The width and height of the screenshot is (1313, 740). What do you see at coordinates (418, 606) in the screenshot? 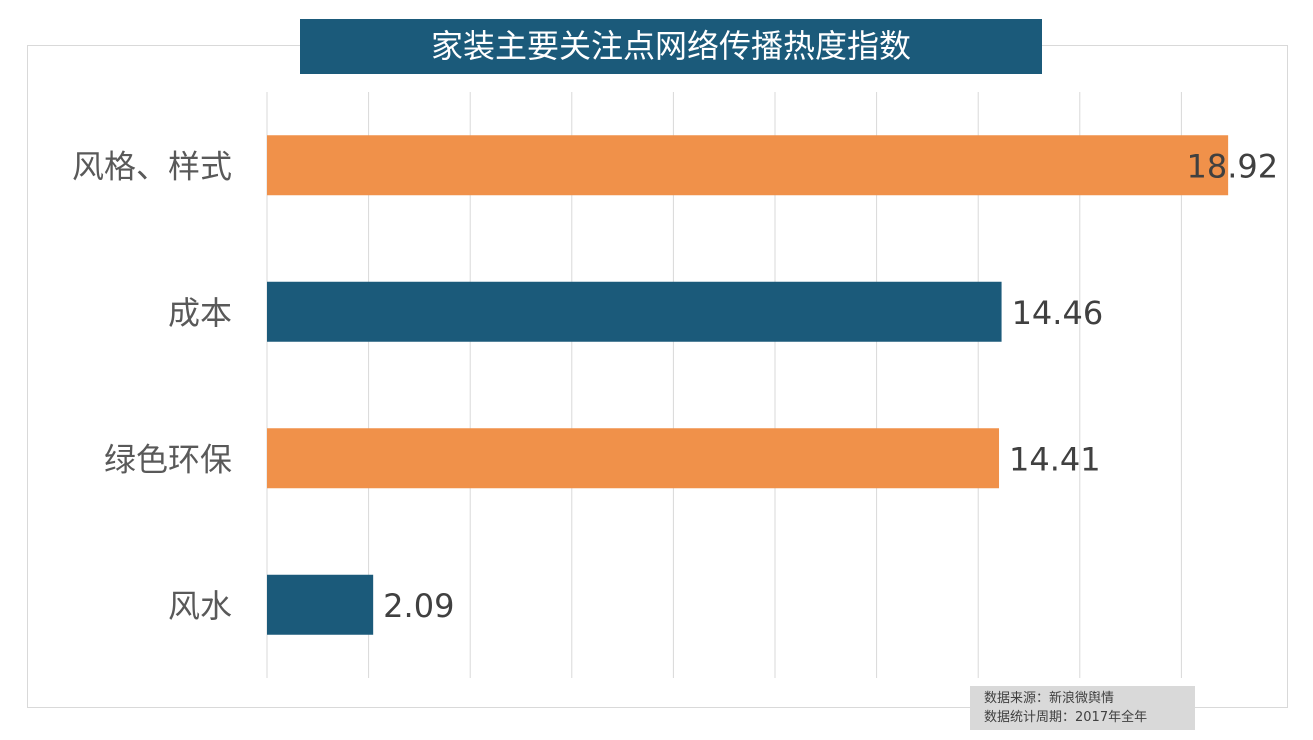
I see `data-label: 2.09` at bounding box center [418, 606].